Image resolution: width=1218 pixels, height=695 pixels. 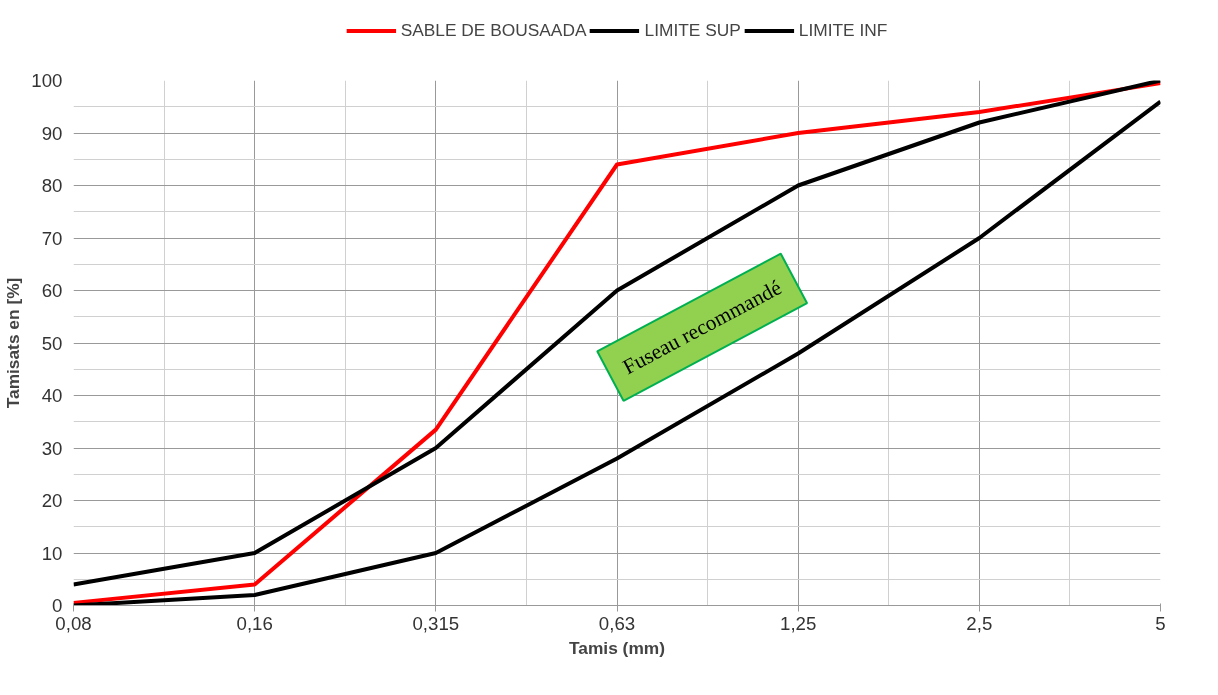 I want to click on x-tick-label: 1,25, so click(x=798, y=623).